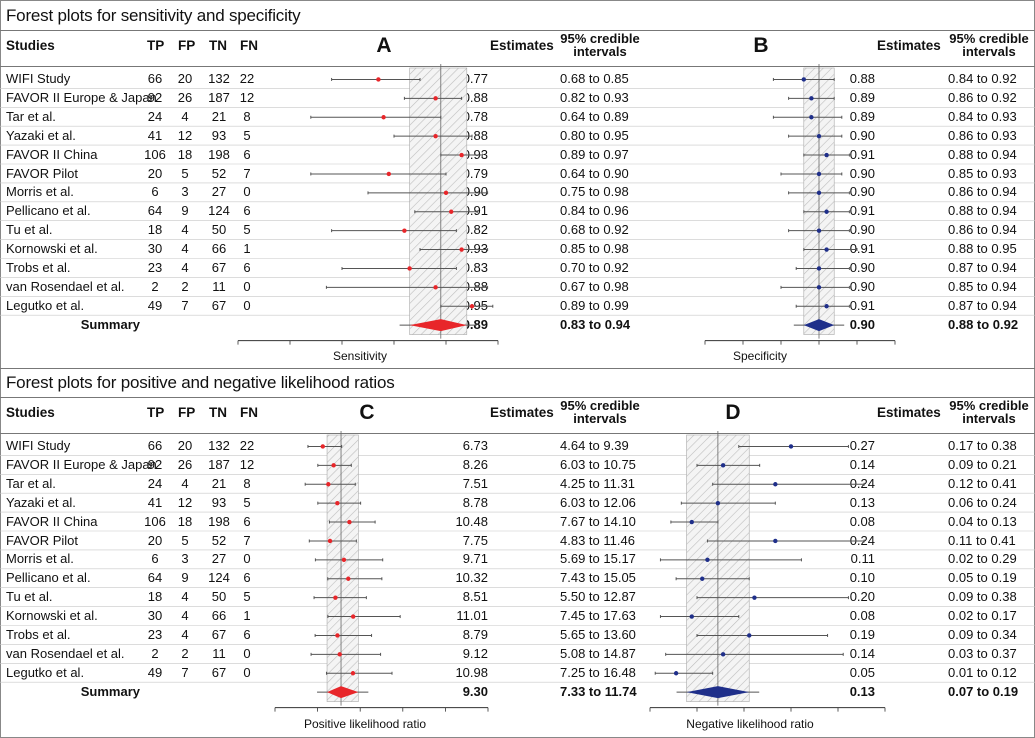 Image resolution: width=1035 pixels, height=738 pixels. I want to click on cell-fp: 2, so click(185, 286).